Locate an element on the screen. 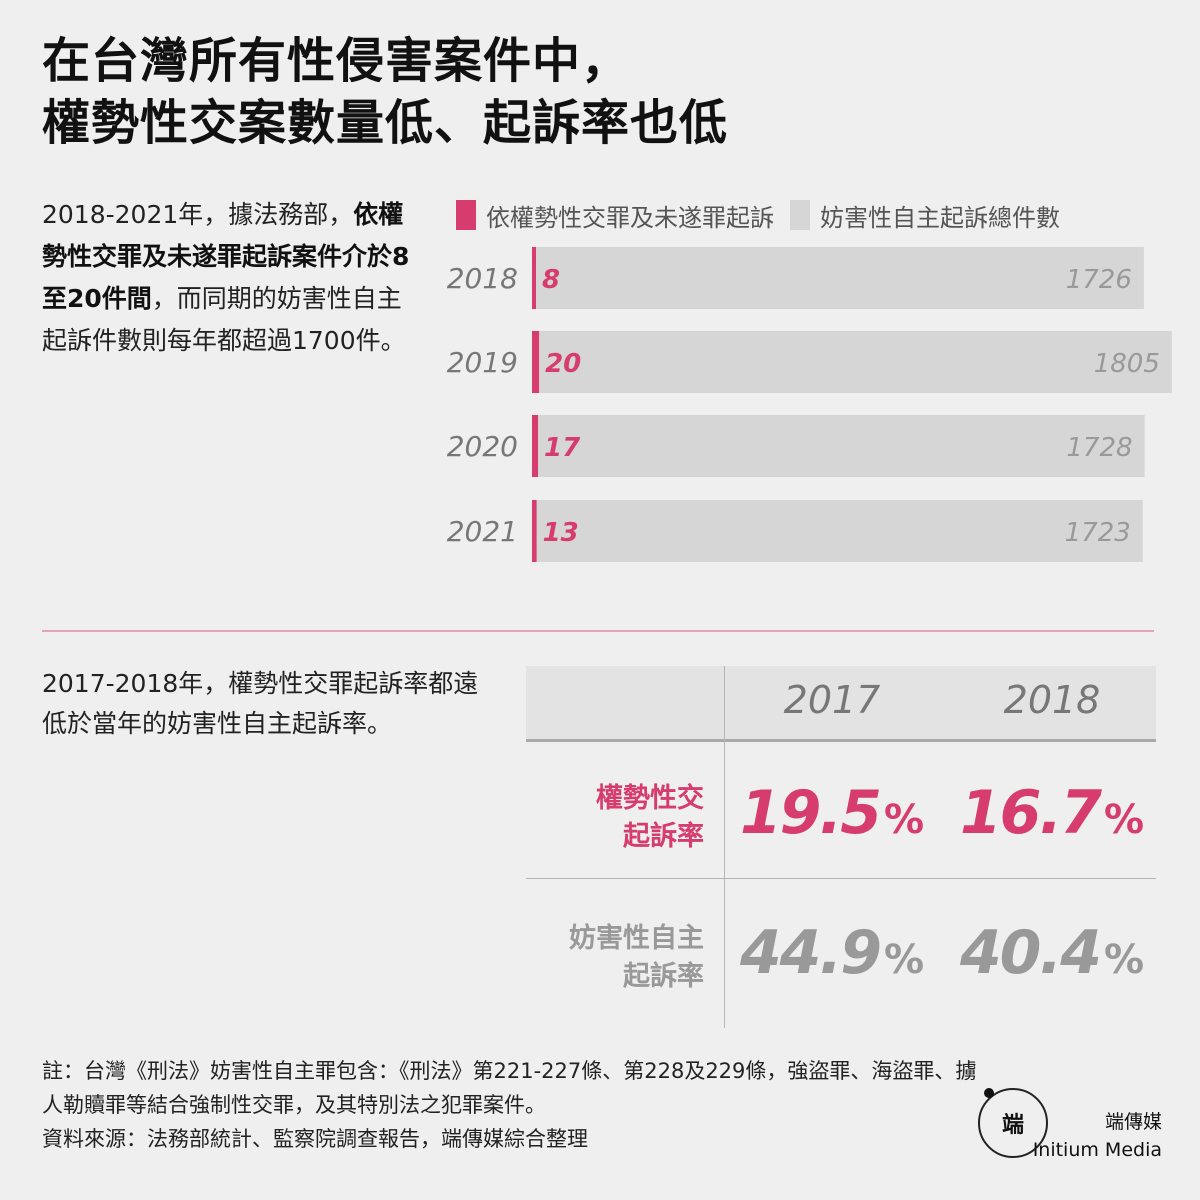  year-label-2018: 2018 is located at coordinates (482, 278).